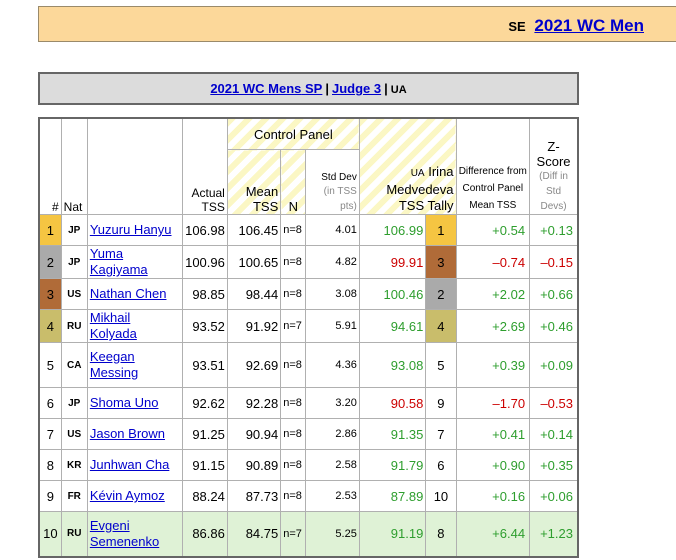  I want to click on judge-rank-cell: 1, so click(441, 230).